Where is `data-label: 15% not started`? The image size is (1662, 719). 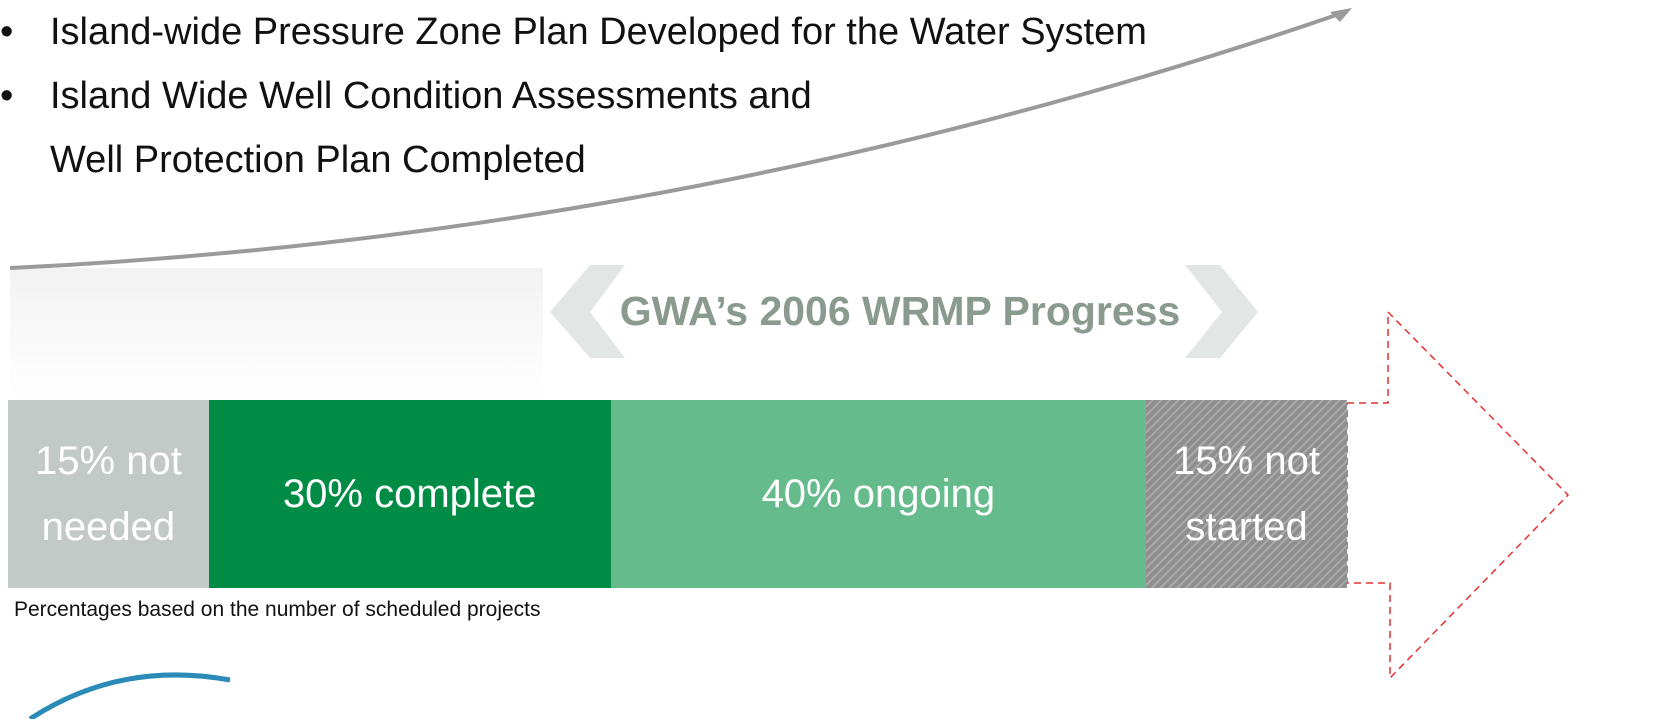 data-label: 15% not started is located at coordinates (1246, 494).